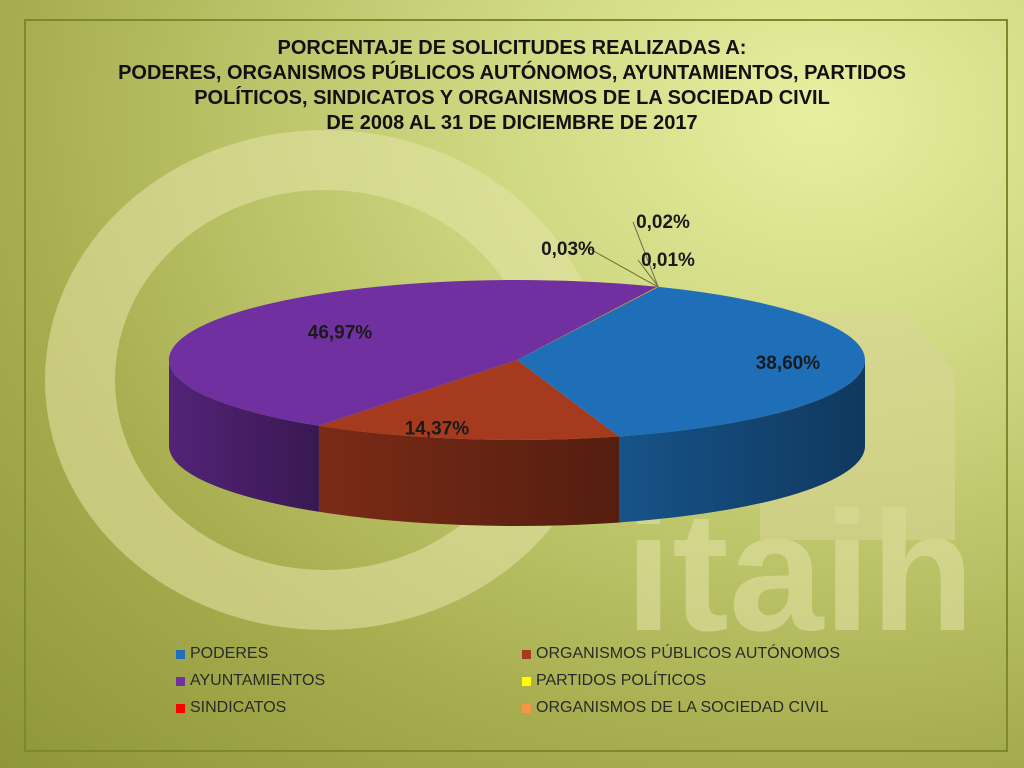 This screenshot has height=768, width=1024. What do you see at coordinates (349, 654) in the screenshot?
I see `legend-item-poderes: PODERES` at bounding box center [349, 654].